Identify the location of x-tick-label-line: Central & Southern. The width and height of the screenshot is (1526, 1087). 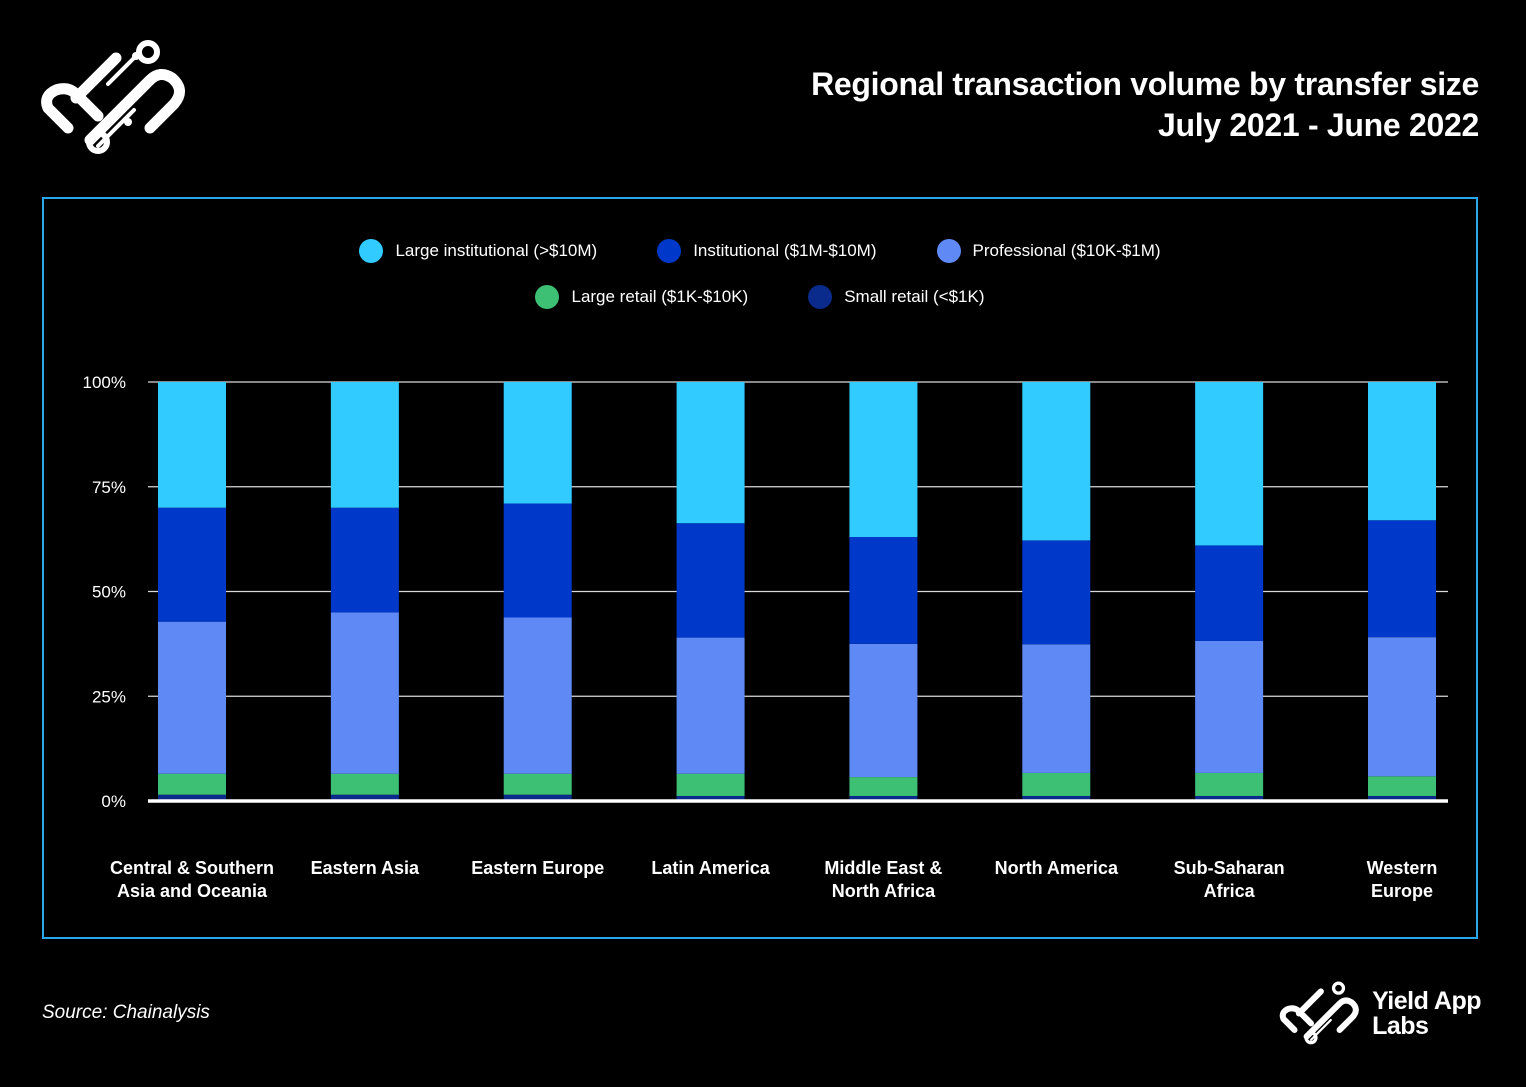
(192, 868).